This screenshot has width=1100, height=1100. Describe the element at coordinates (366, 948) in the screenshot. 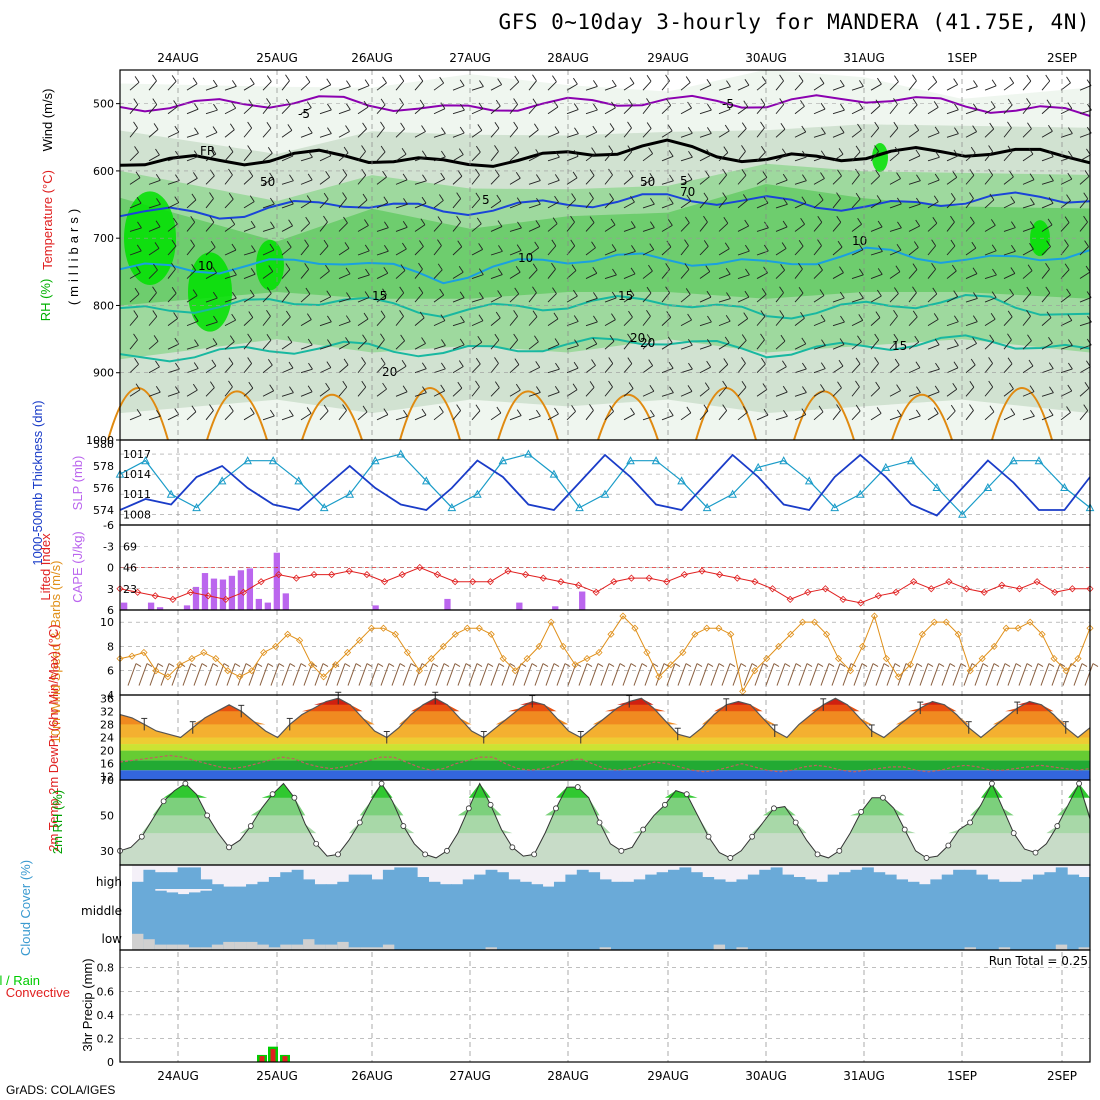

I see `cloud-low-bar` at that location.